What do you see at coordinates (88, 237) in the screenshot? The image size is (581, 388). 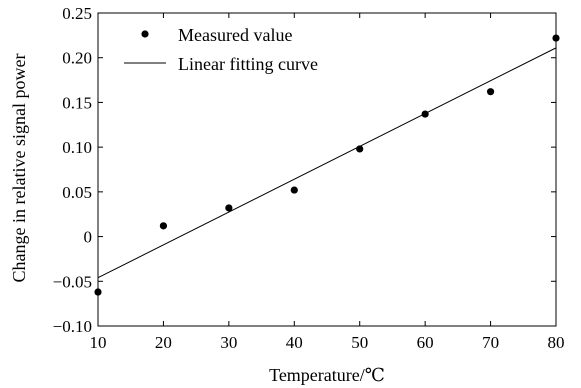 I see `y-tick-label: 0` at bounding box center [88, 237].